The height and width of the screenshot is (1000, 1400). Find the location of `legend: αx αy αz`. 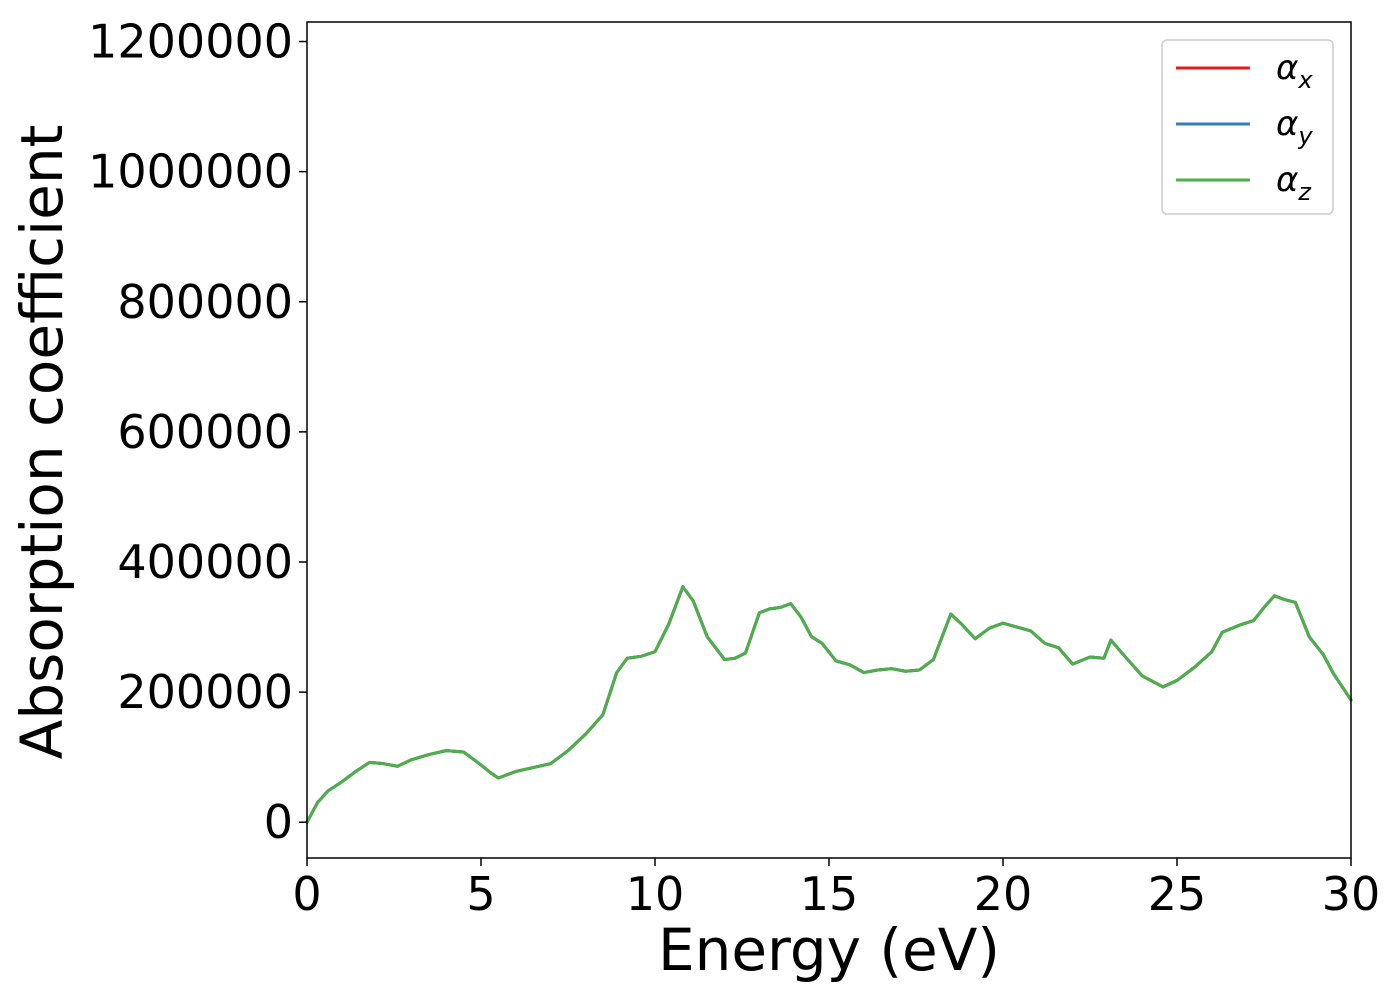

legend: αx αy αz is located at coordinates (1247, 127).